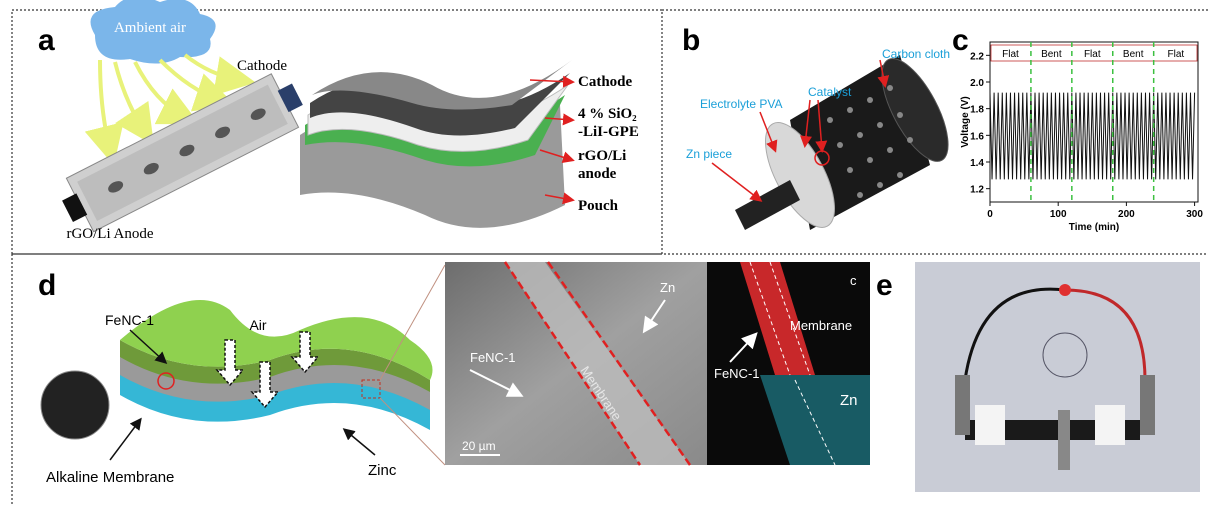 The height and width of the screenshot is (515, 1211). Describe the element at coordinates (605, 82) in the screenshot. I see `layer-label: Cathode` at that location.